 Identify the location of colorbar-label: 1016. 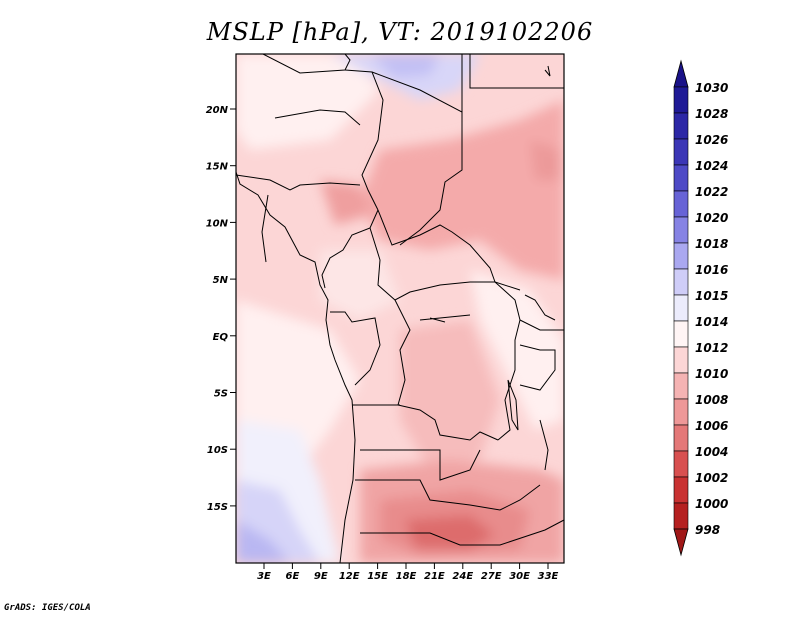
(711, 270).